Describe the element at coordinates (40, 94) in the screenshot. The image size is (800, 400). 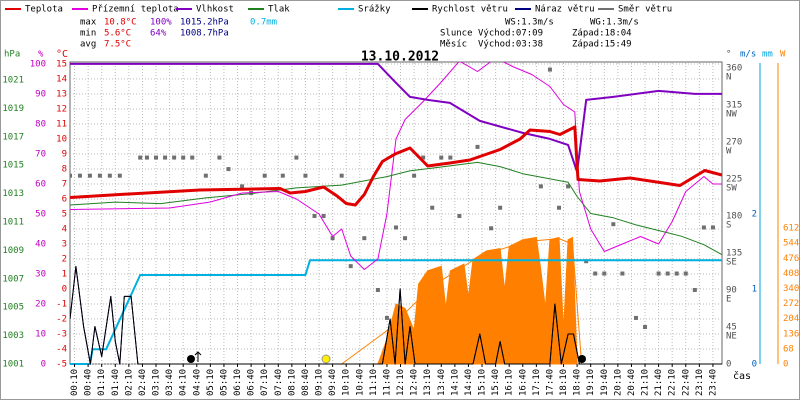
I see `axis-tick-label: 90` at that location.